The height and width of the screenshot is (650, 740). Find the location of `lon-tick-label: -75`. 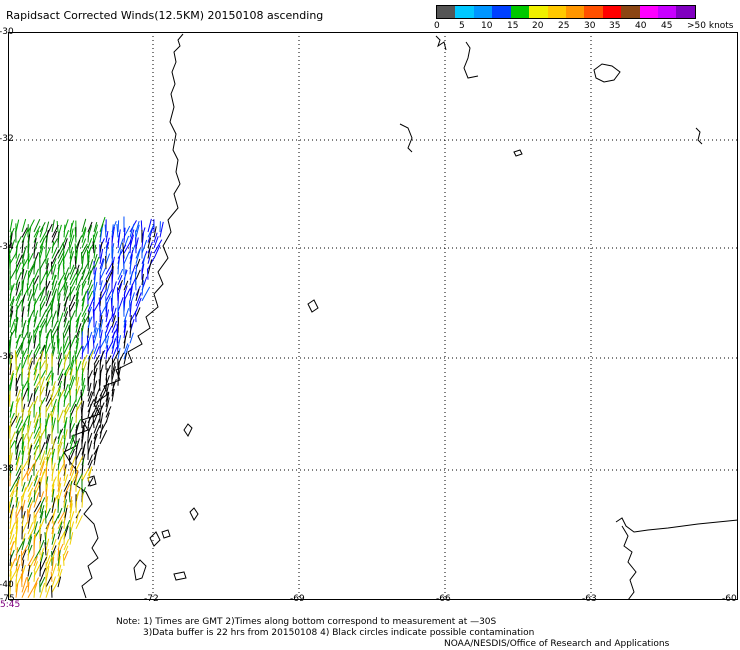

lon-tick-label: -75 is located at coordinates (7, 599).